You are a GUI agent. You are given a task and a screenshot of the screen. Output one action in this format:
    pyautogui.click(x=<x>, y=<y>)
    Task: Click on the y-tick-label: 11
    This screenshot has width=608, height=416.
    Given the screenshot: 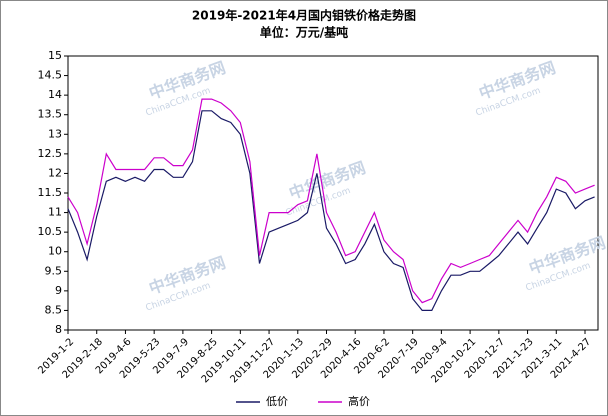 What is the action you would take?
    pyautogui.click(x=55, y=212)
    